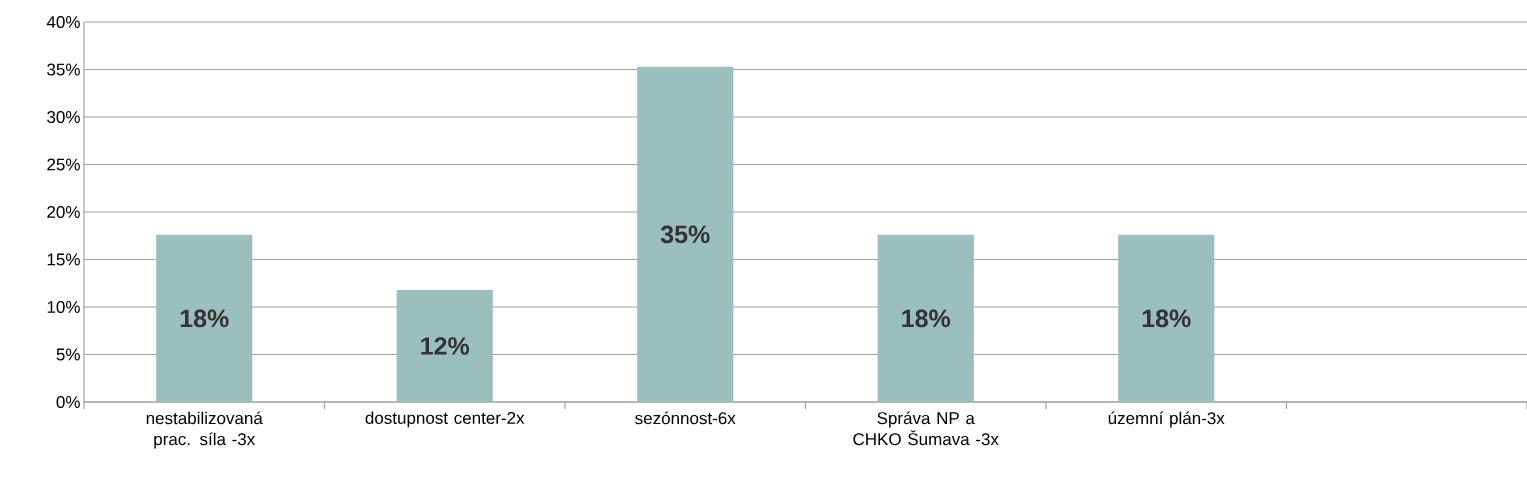 The height and width of the screenshot is (480, 1527). Describe the element at coordinates (63, 212) in the screenshot. I see `y-tick-label: 20%` at that location.